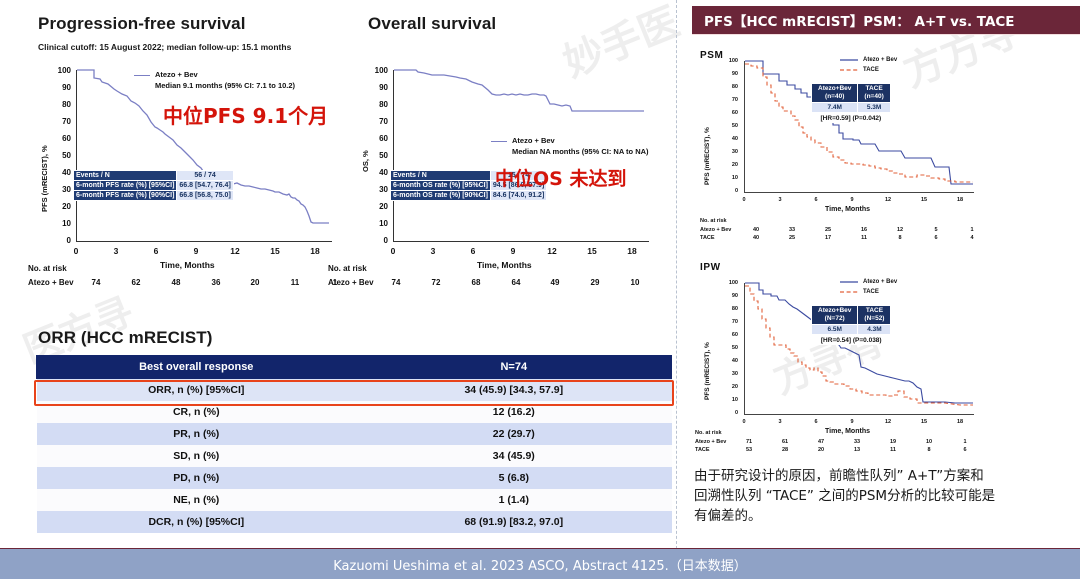  Describe the element at coordinates (874, 329) in the screenshot. I see `ipw-median-tace: 4.3M` at that location.